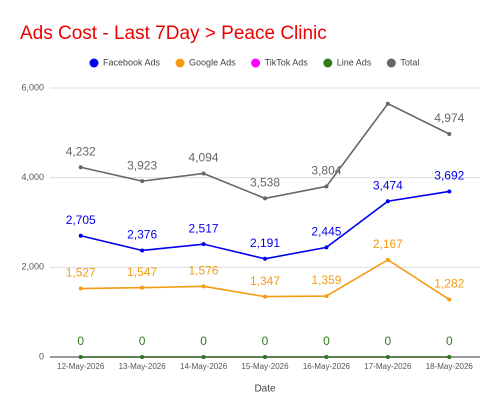  I want to click on x-tick-label: 15-May-2026, so click(265, 366).